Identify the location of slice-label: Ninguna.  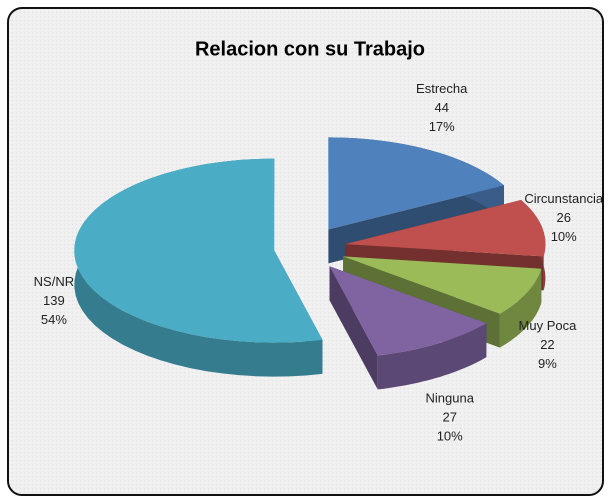
(450, 398).